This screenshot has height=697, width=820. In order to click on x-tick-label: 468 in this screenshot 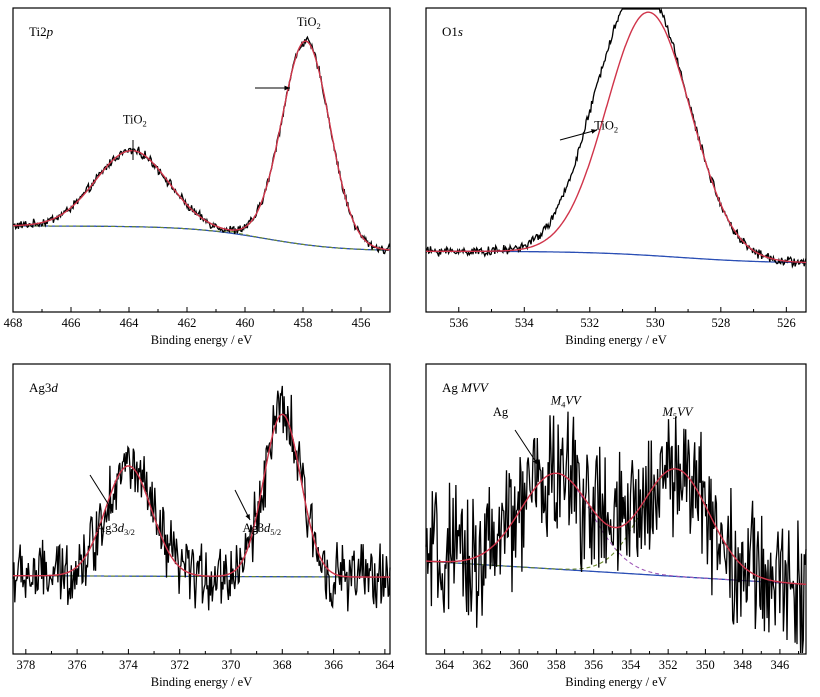, I will do `click(13, 323)`.